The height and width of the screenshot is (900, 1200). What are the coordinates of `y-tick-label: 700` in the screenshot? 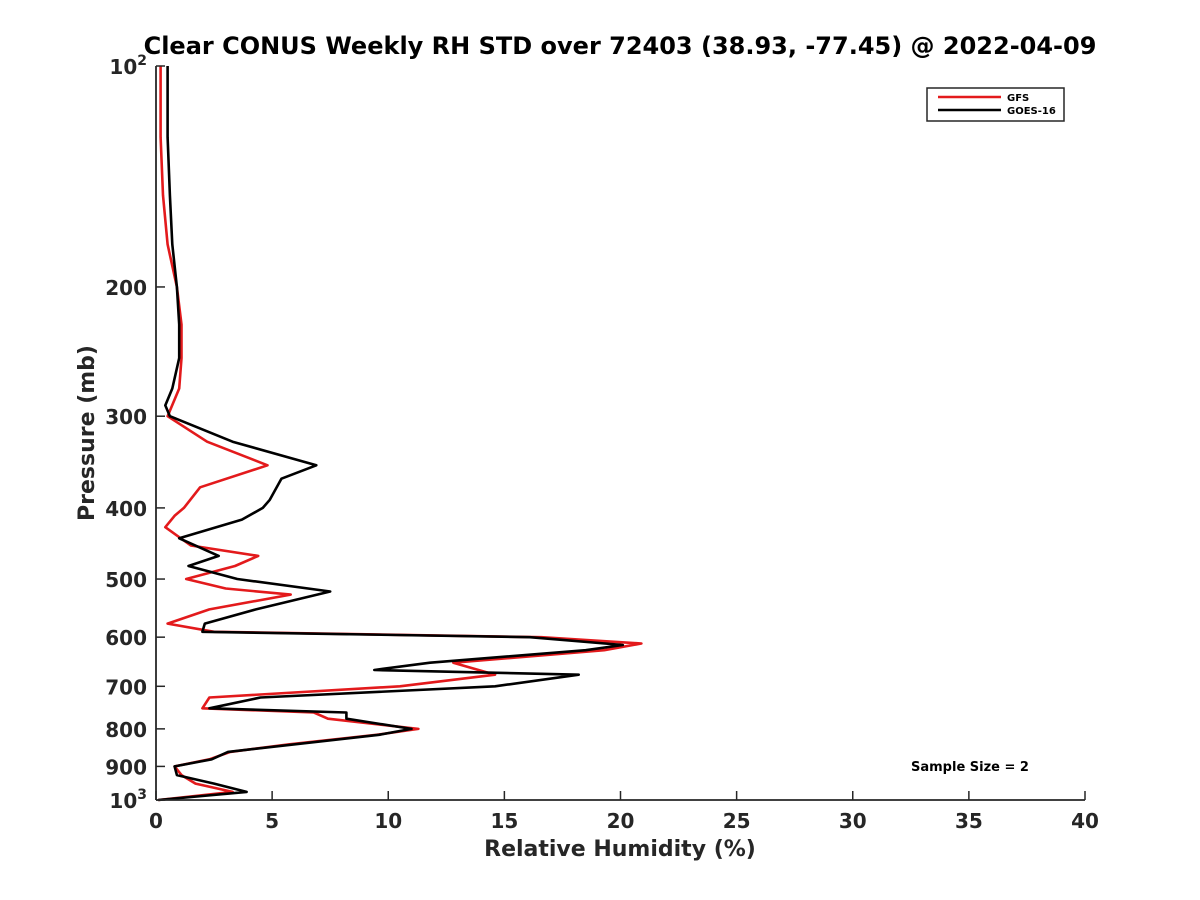 It's located at (126, 687).